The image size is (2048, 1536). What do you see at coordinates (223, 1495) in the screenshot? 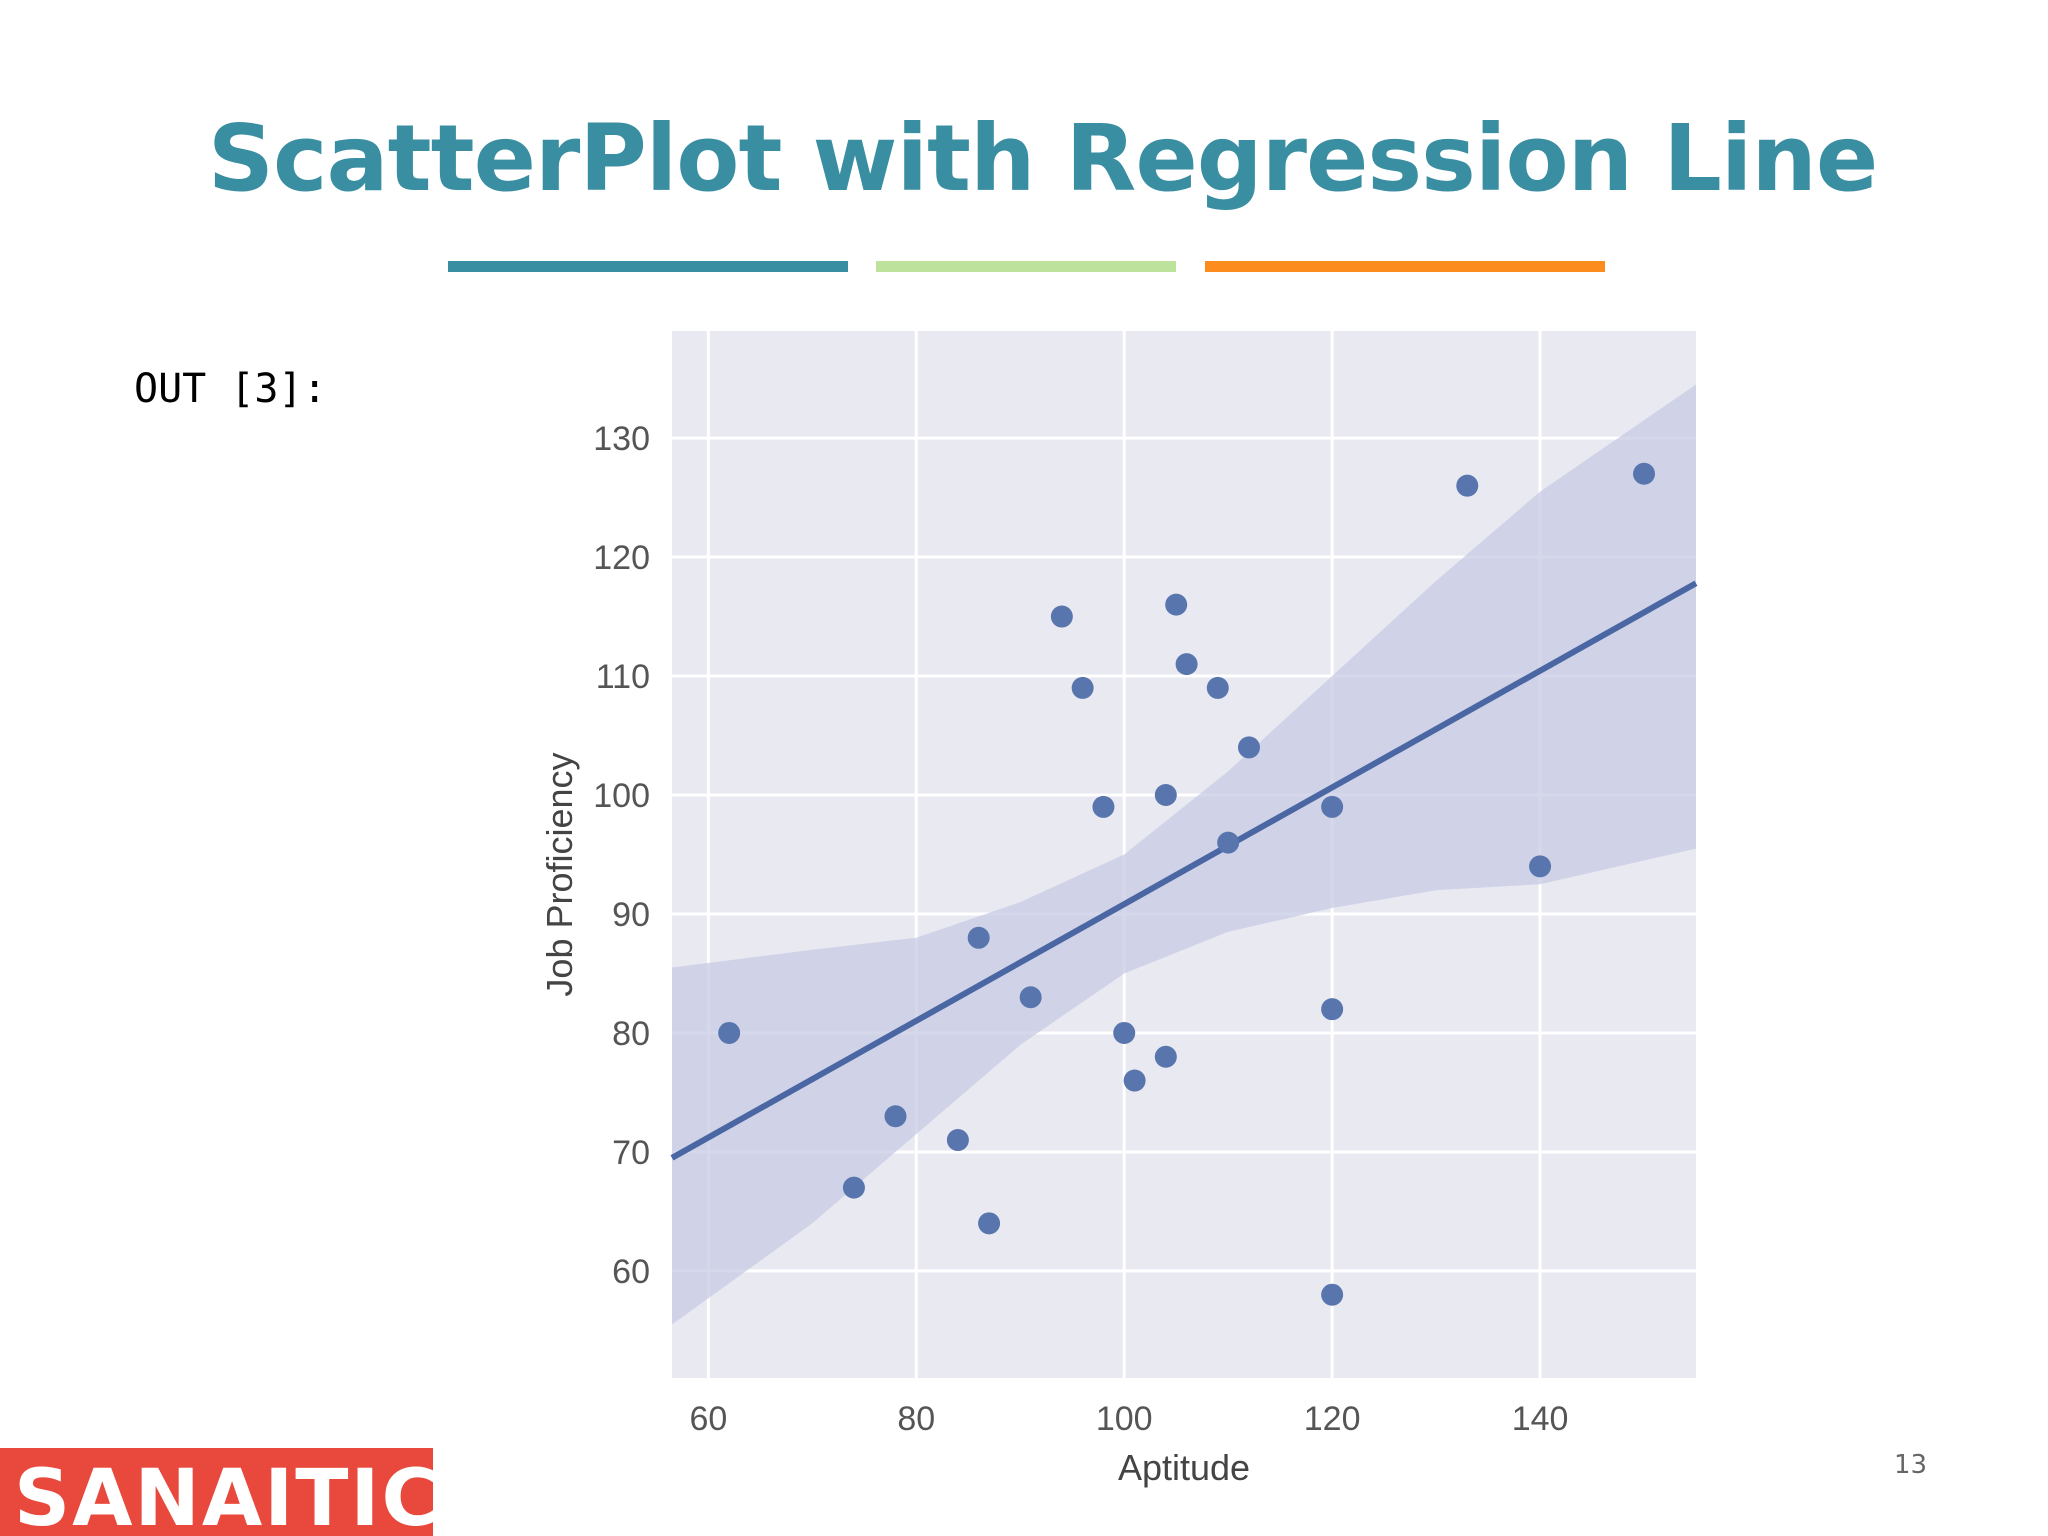
I see `logo-text: SANAITICS` at bounding box center [223, 1495].